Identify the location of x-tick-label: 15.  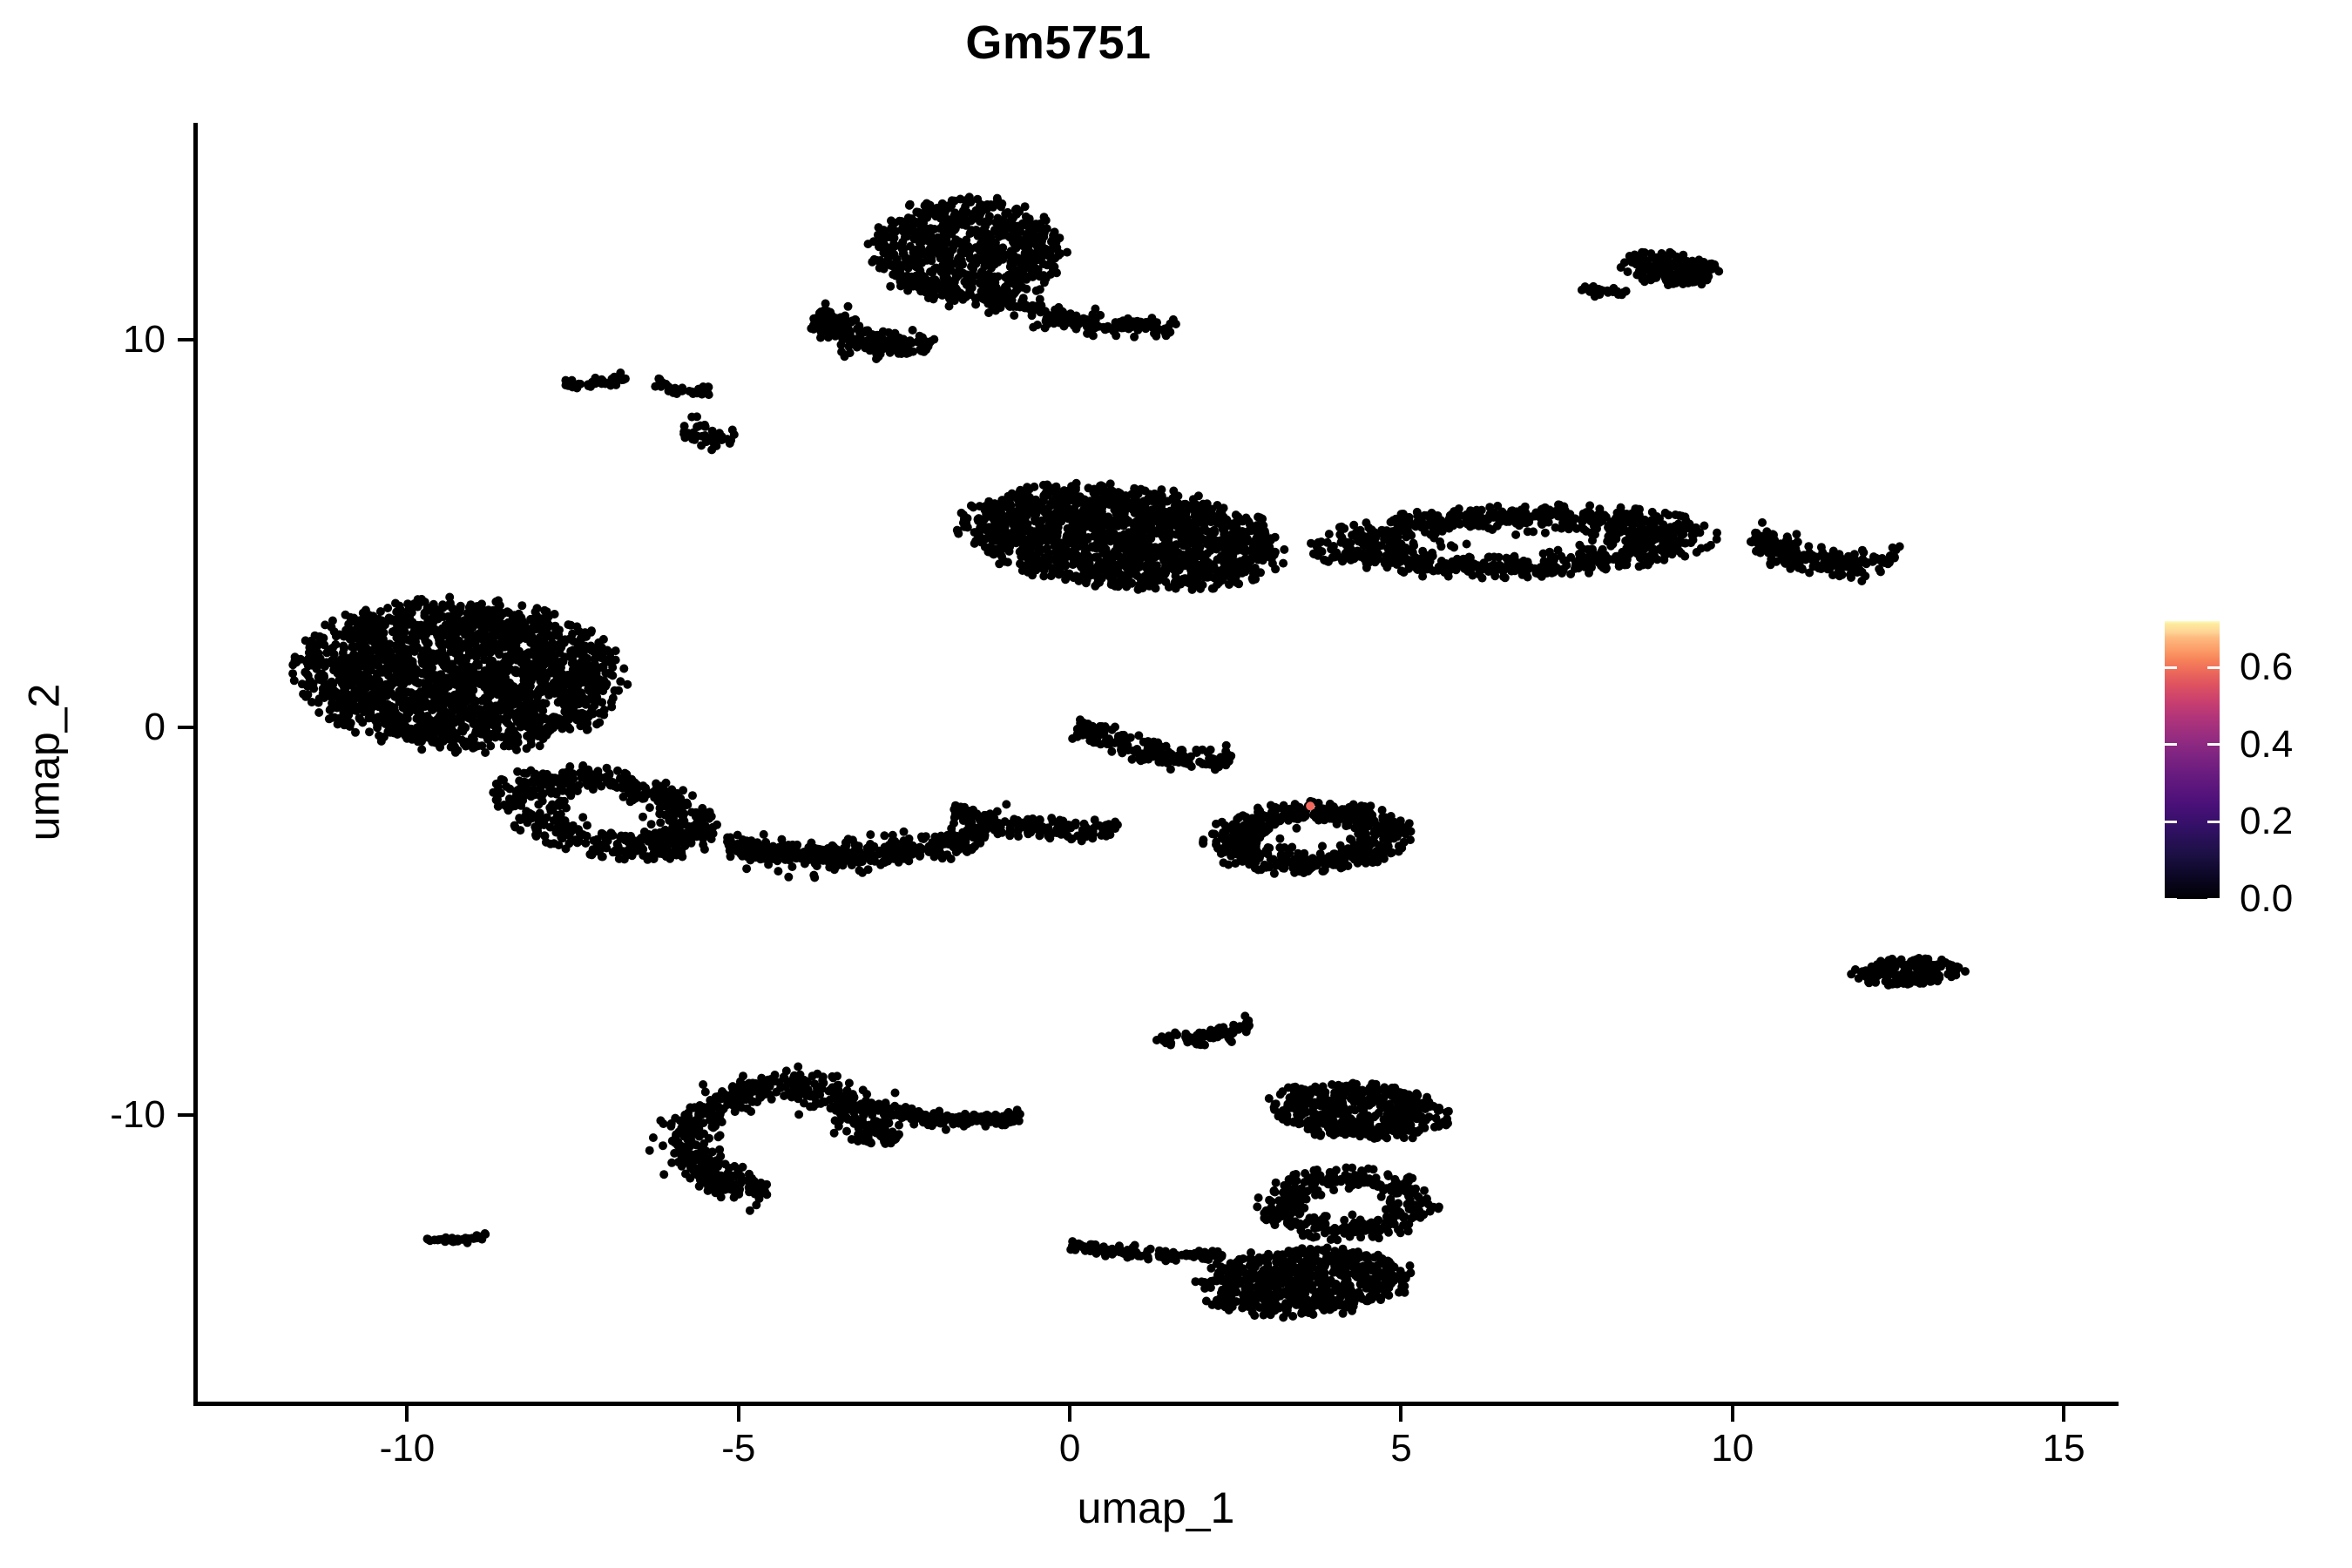
(2063, 1448).